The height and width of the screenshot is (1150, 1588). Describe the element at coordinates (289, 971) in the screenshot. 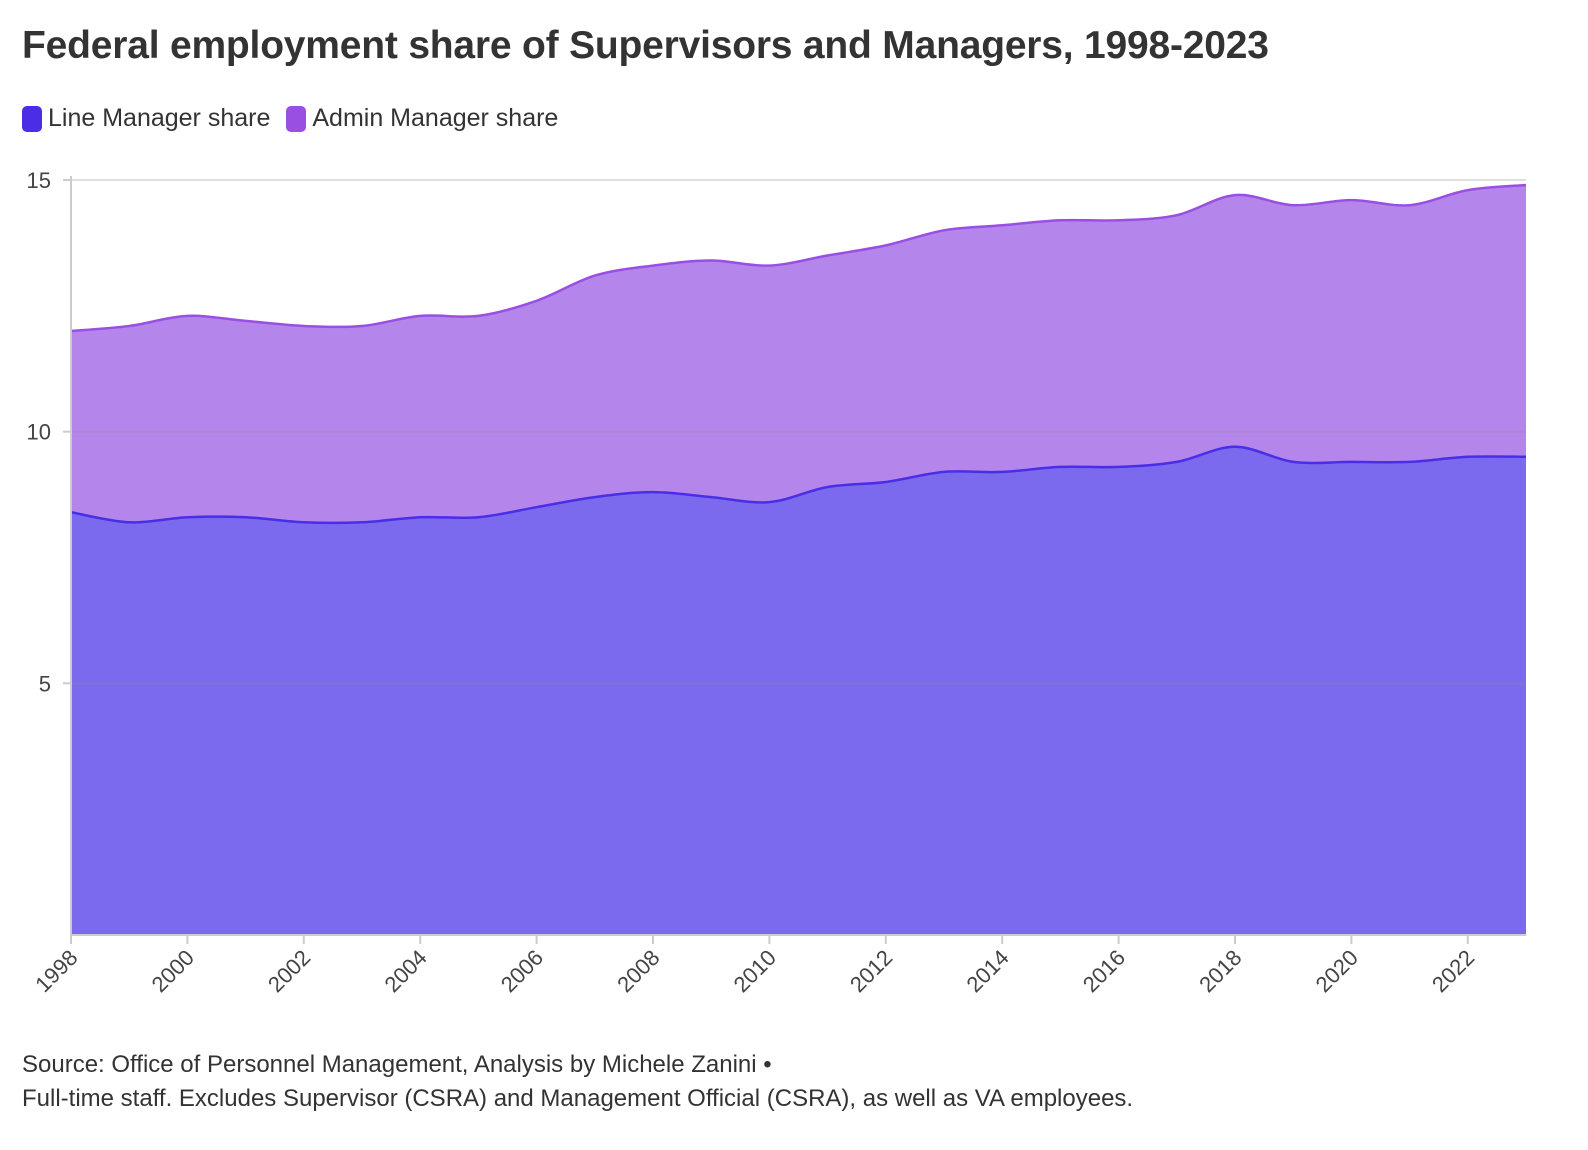

I see `x-tick-label-2002: 2002` at that location.